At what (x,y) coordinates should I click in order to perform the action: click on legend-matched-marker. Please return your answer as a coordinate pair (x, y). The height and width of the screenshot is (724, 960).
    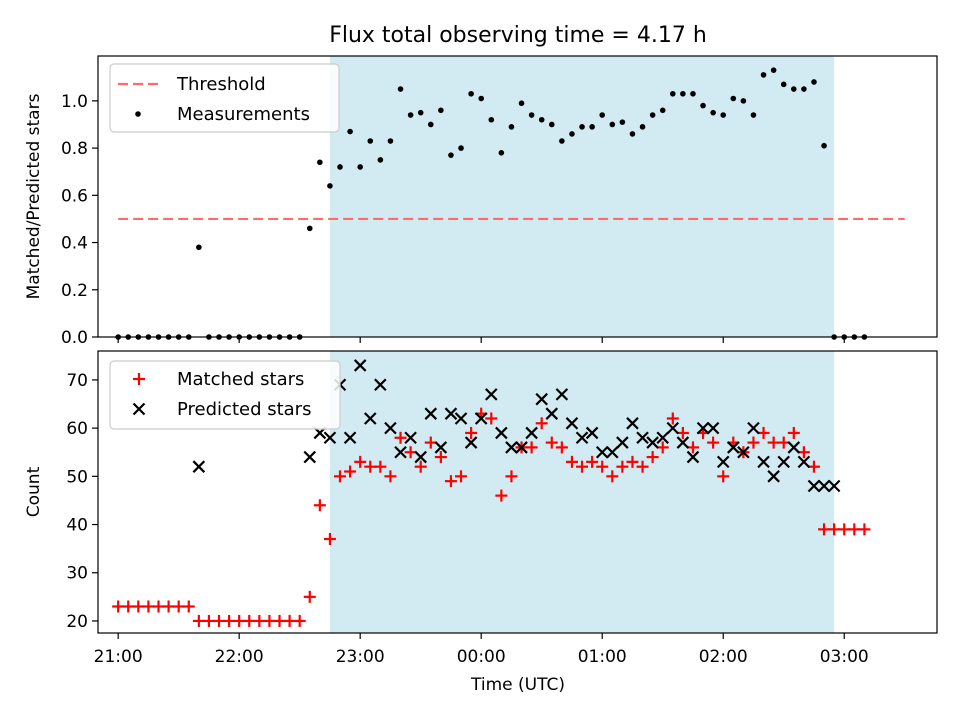
    Looking at the image, I should click on (139, 379).